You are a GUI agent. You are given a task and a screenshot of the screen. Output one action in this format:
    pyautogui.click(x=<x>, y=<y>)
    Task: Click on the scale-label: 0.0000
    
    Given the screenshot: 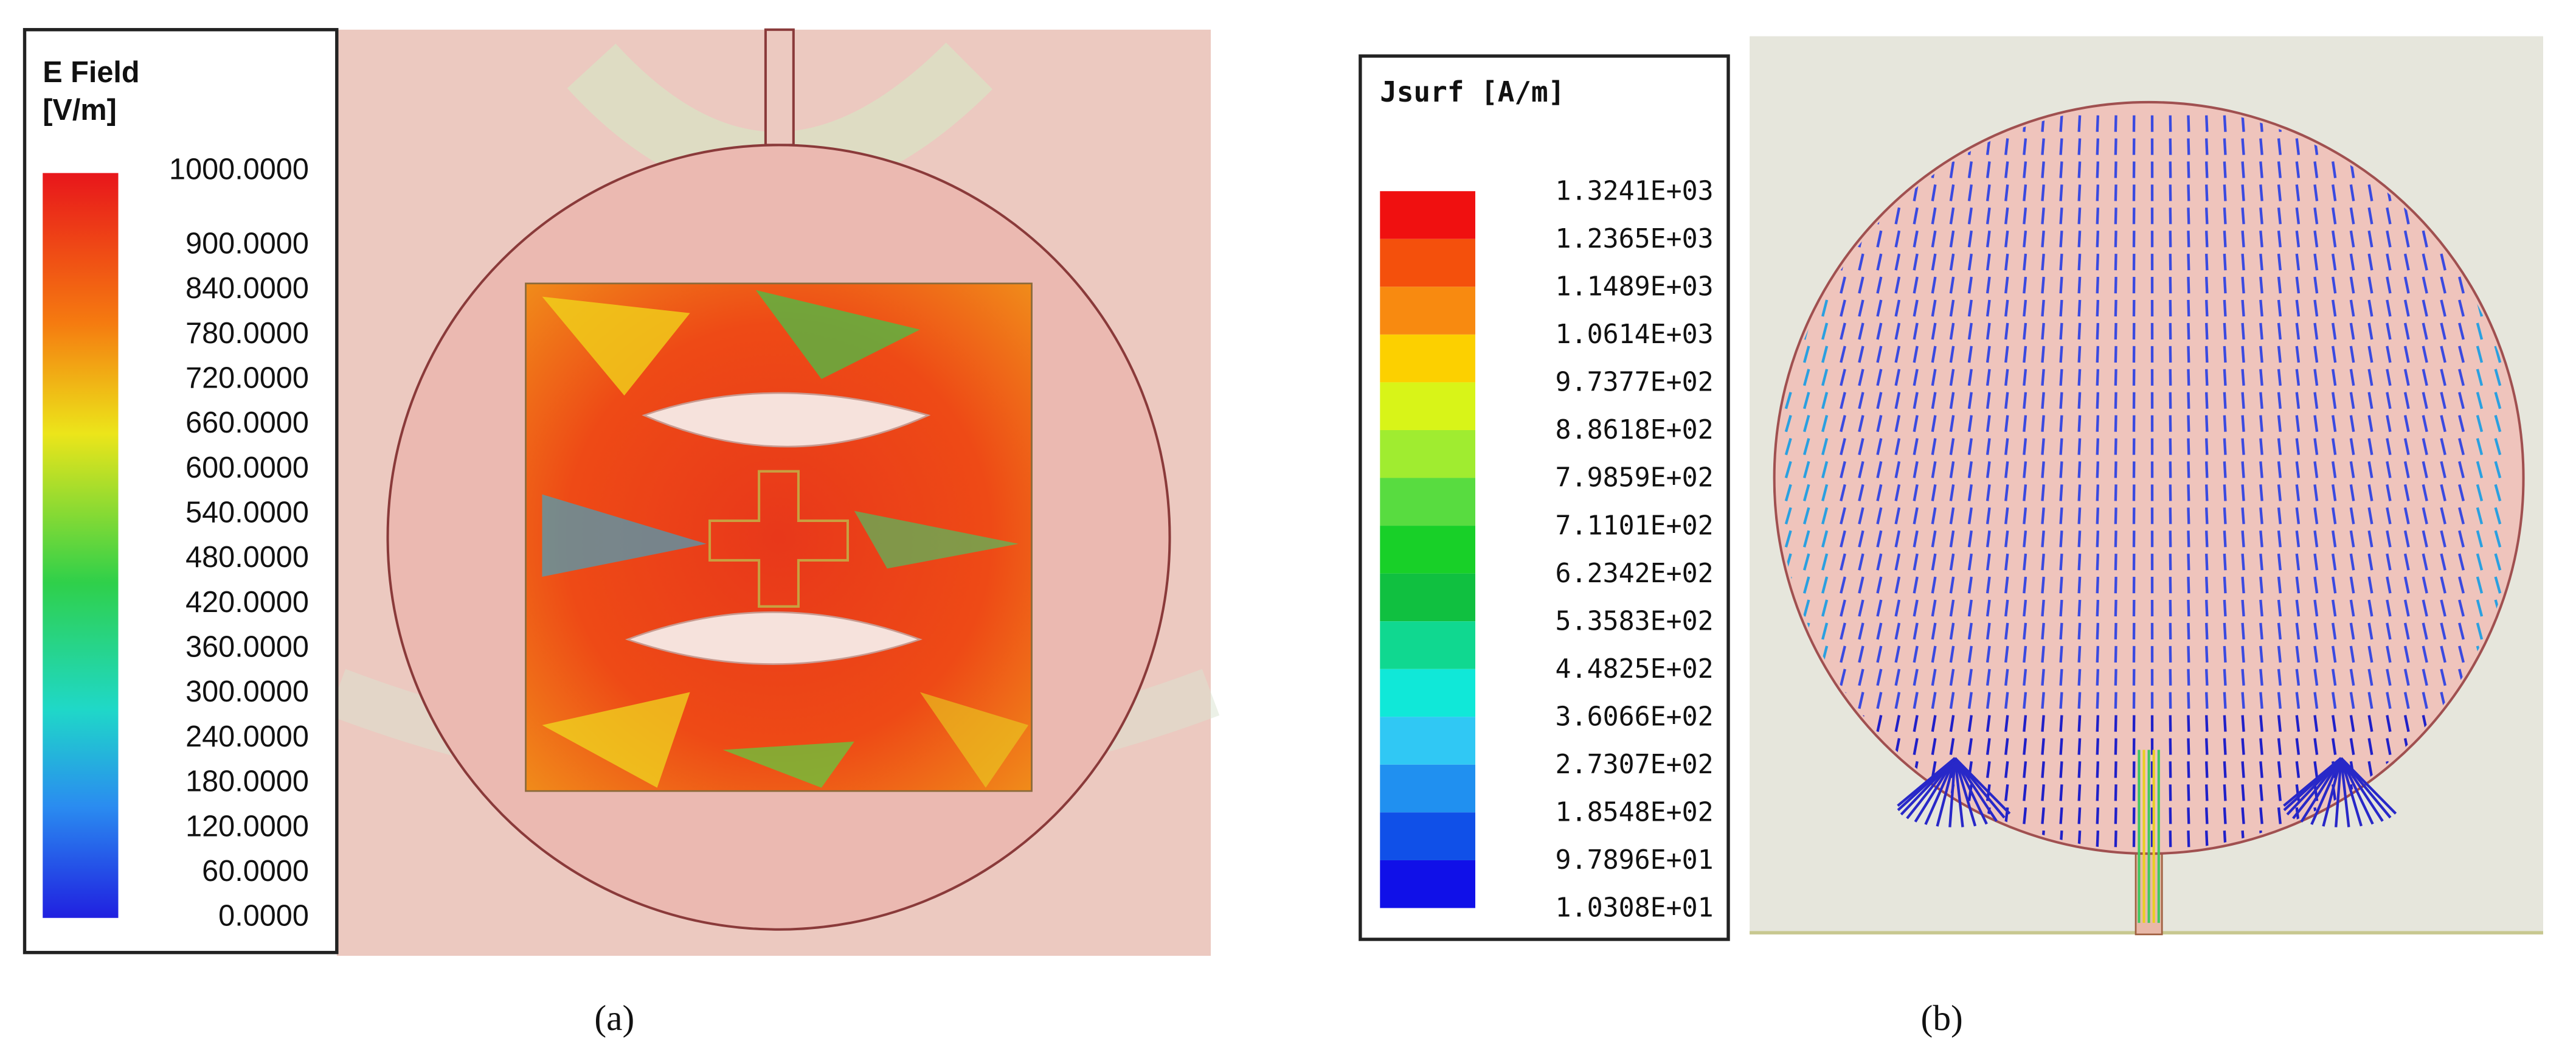 What is the action you would take?
    pyautogui.click(x=263, y=916)
    